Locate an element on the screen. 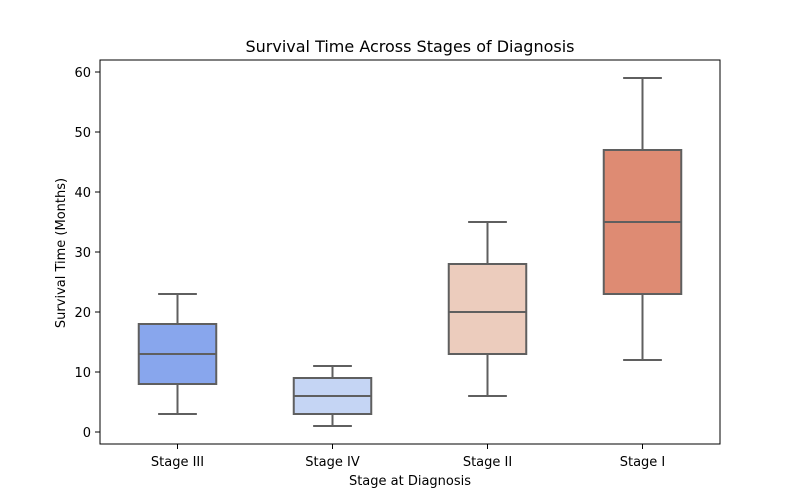 The image size is (800, 500). x-tick-label: Stage I is located at coordinates (643, 462).